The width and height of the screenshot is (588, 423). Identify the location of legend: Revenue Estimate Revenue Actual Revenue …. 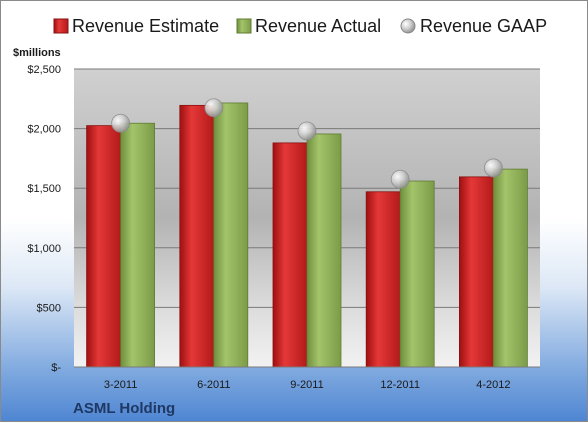
(300, 26).